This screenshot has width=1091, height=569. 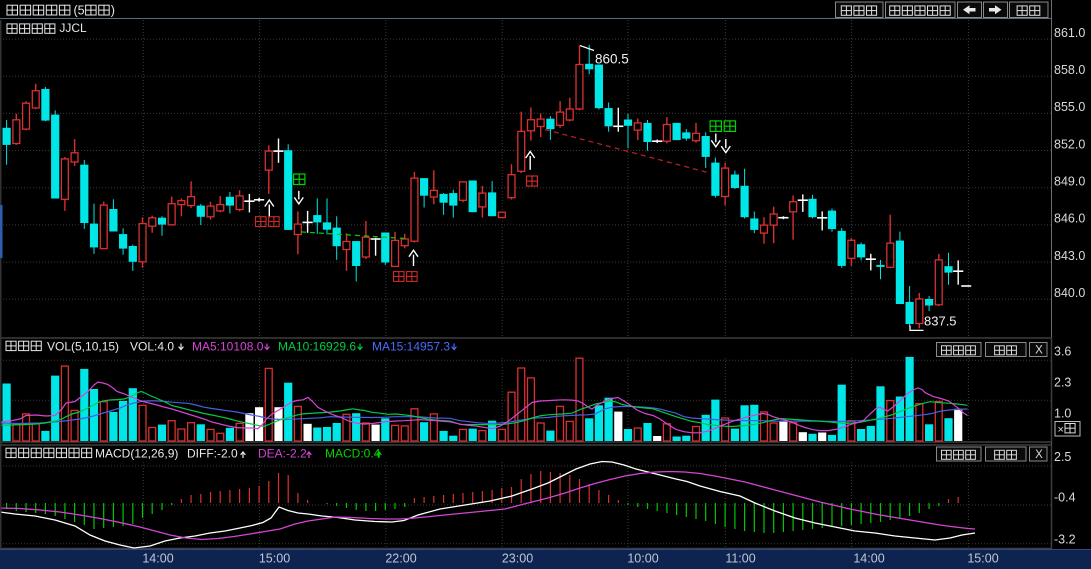 I want to click on svg-text: 852.0, so click(x=1069, y=144).